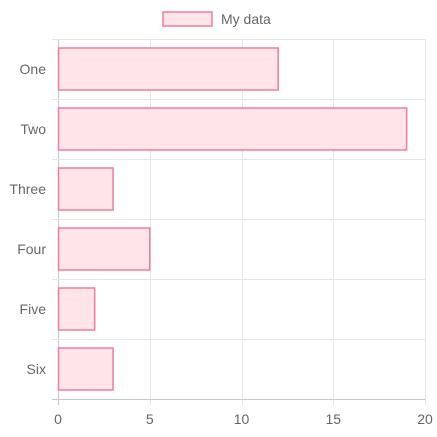 The width and height of the screenshot is (437, 437). What do you see at coordinates (168, 69) in the screenshot?
I see `bar-one` at bounding box center [168, 69].